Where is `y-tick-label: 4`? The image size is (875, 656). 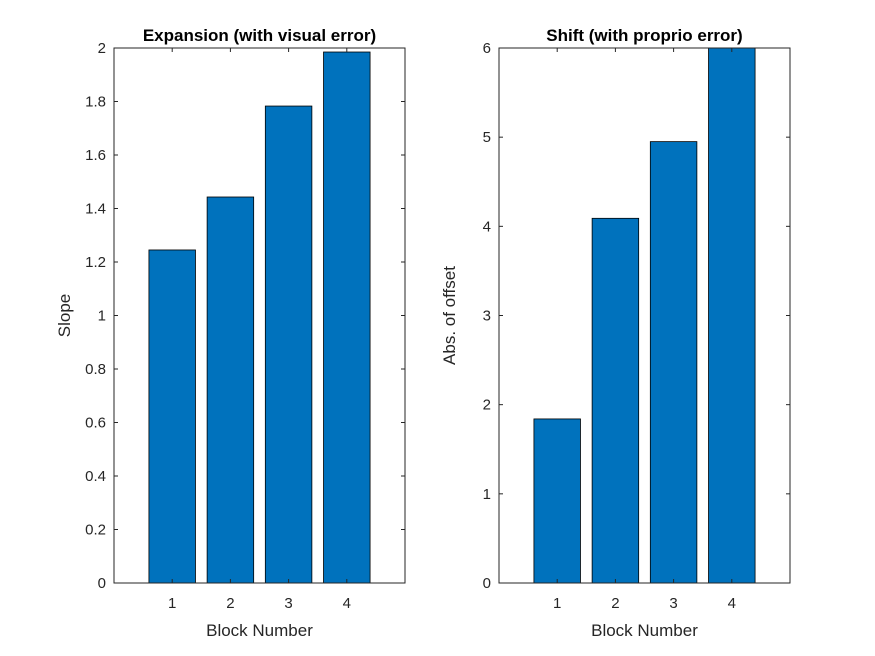 y-tick-label: 4 is located at coordinates (487, 226).